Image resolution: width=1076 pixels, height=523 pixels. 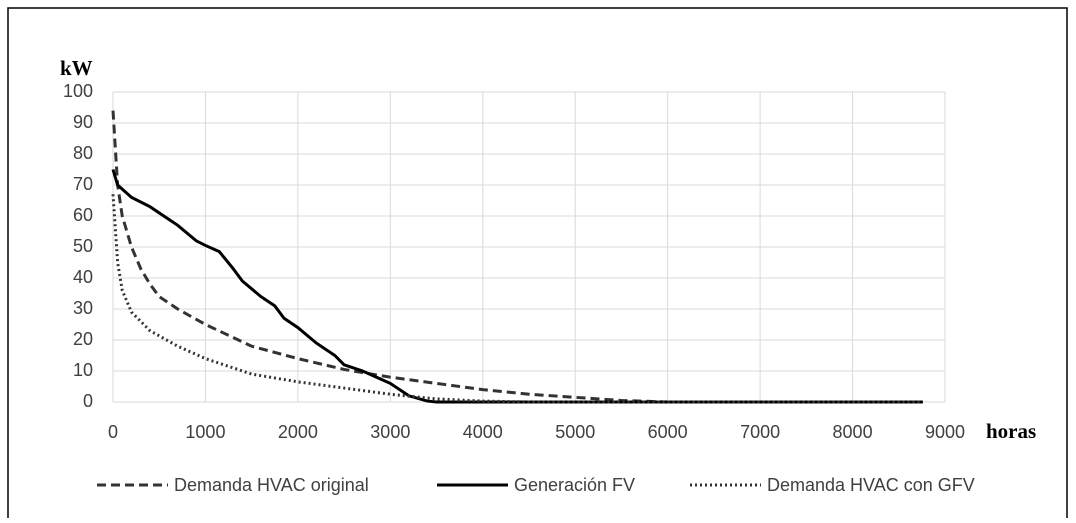 I want to click on legend-label: Demanda HVAC con GFV, so click(x=871, y=485).